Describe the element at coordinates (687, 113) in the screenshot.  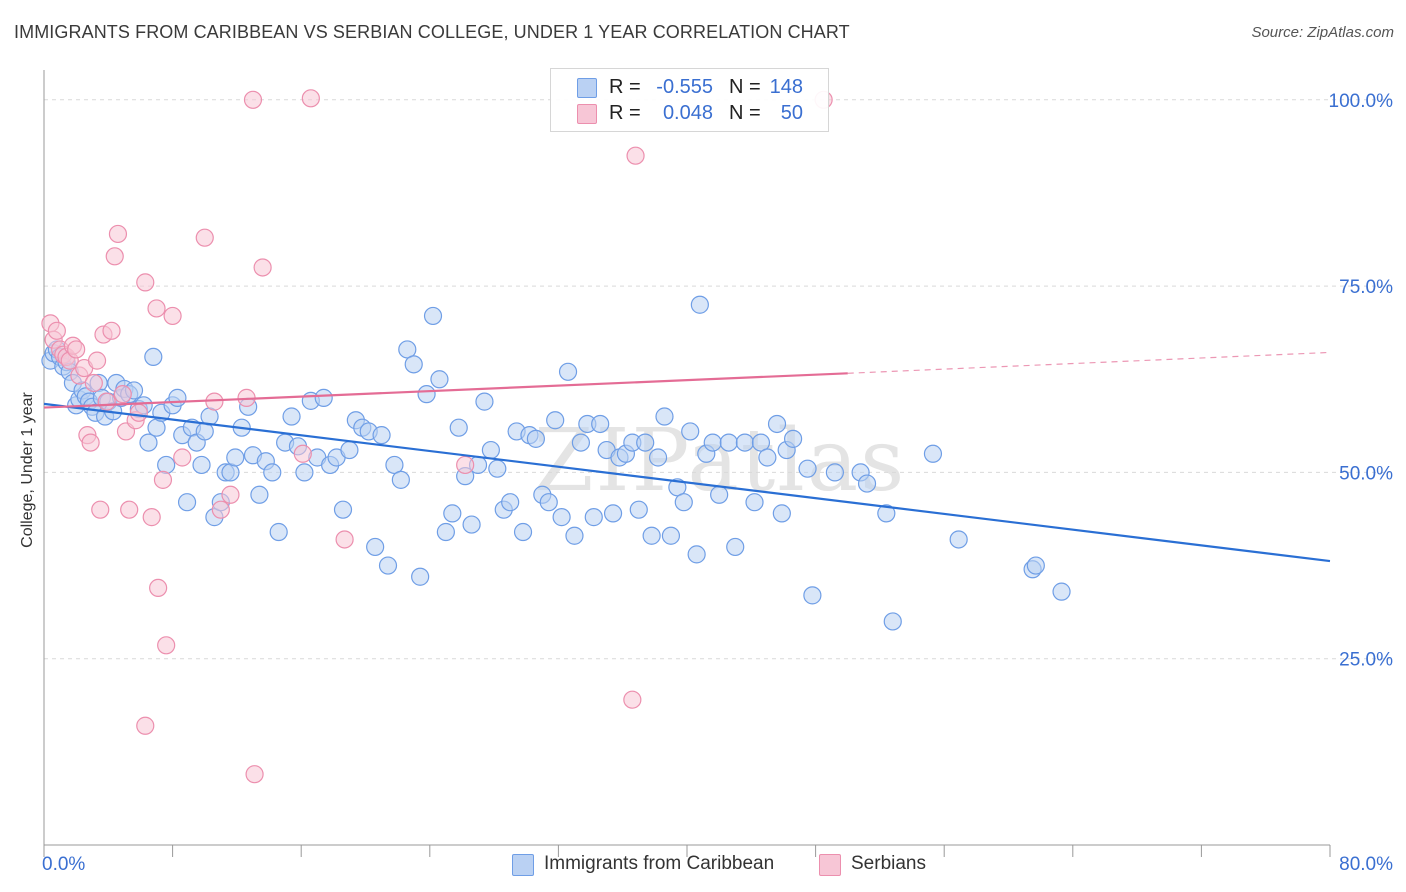
I see `r-value: 0.048` at that location.